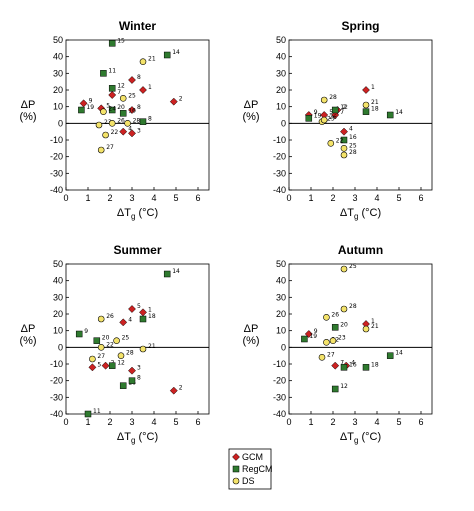 This screenshot has height=511, width=474. What do you see at coordinates (139, 77) in the screenshot?
I see `winter-gcm-point-label: 8` at bounding box center [139, 77].